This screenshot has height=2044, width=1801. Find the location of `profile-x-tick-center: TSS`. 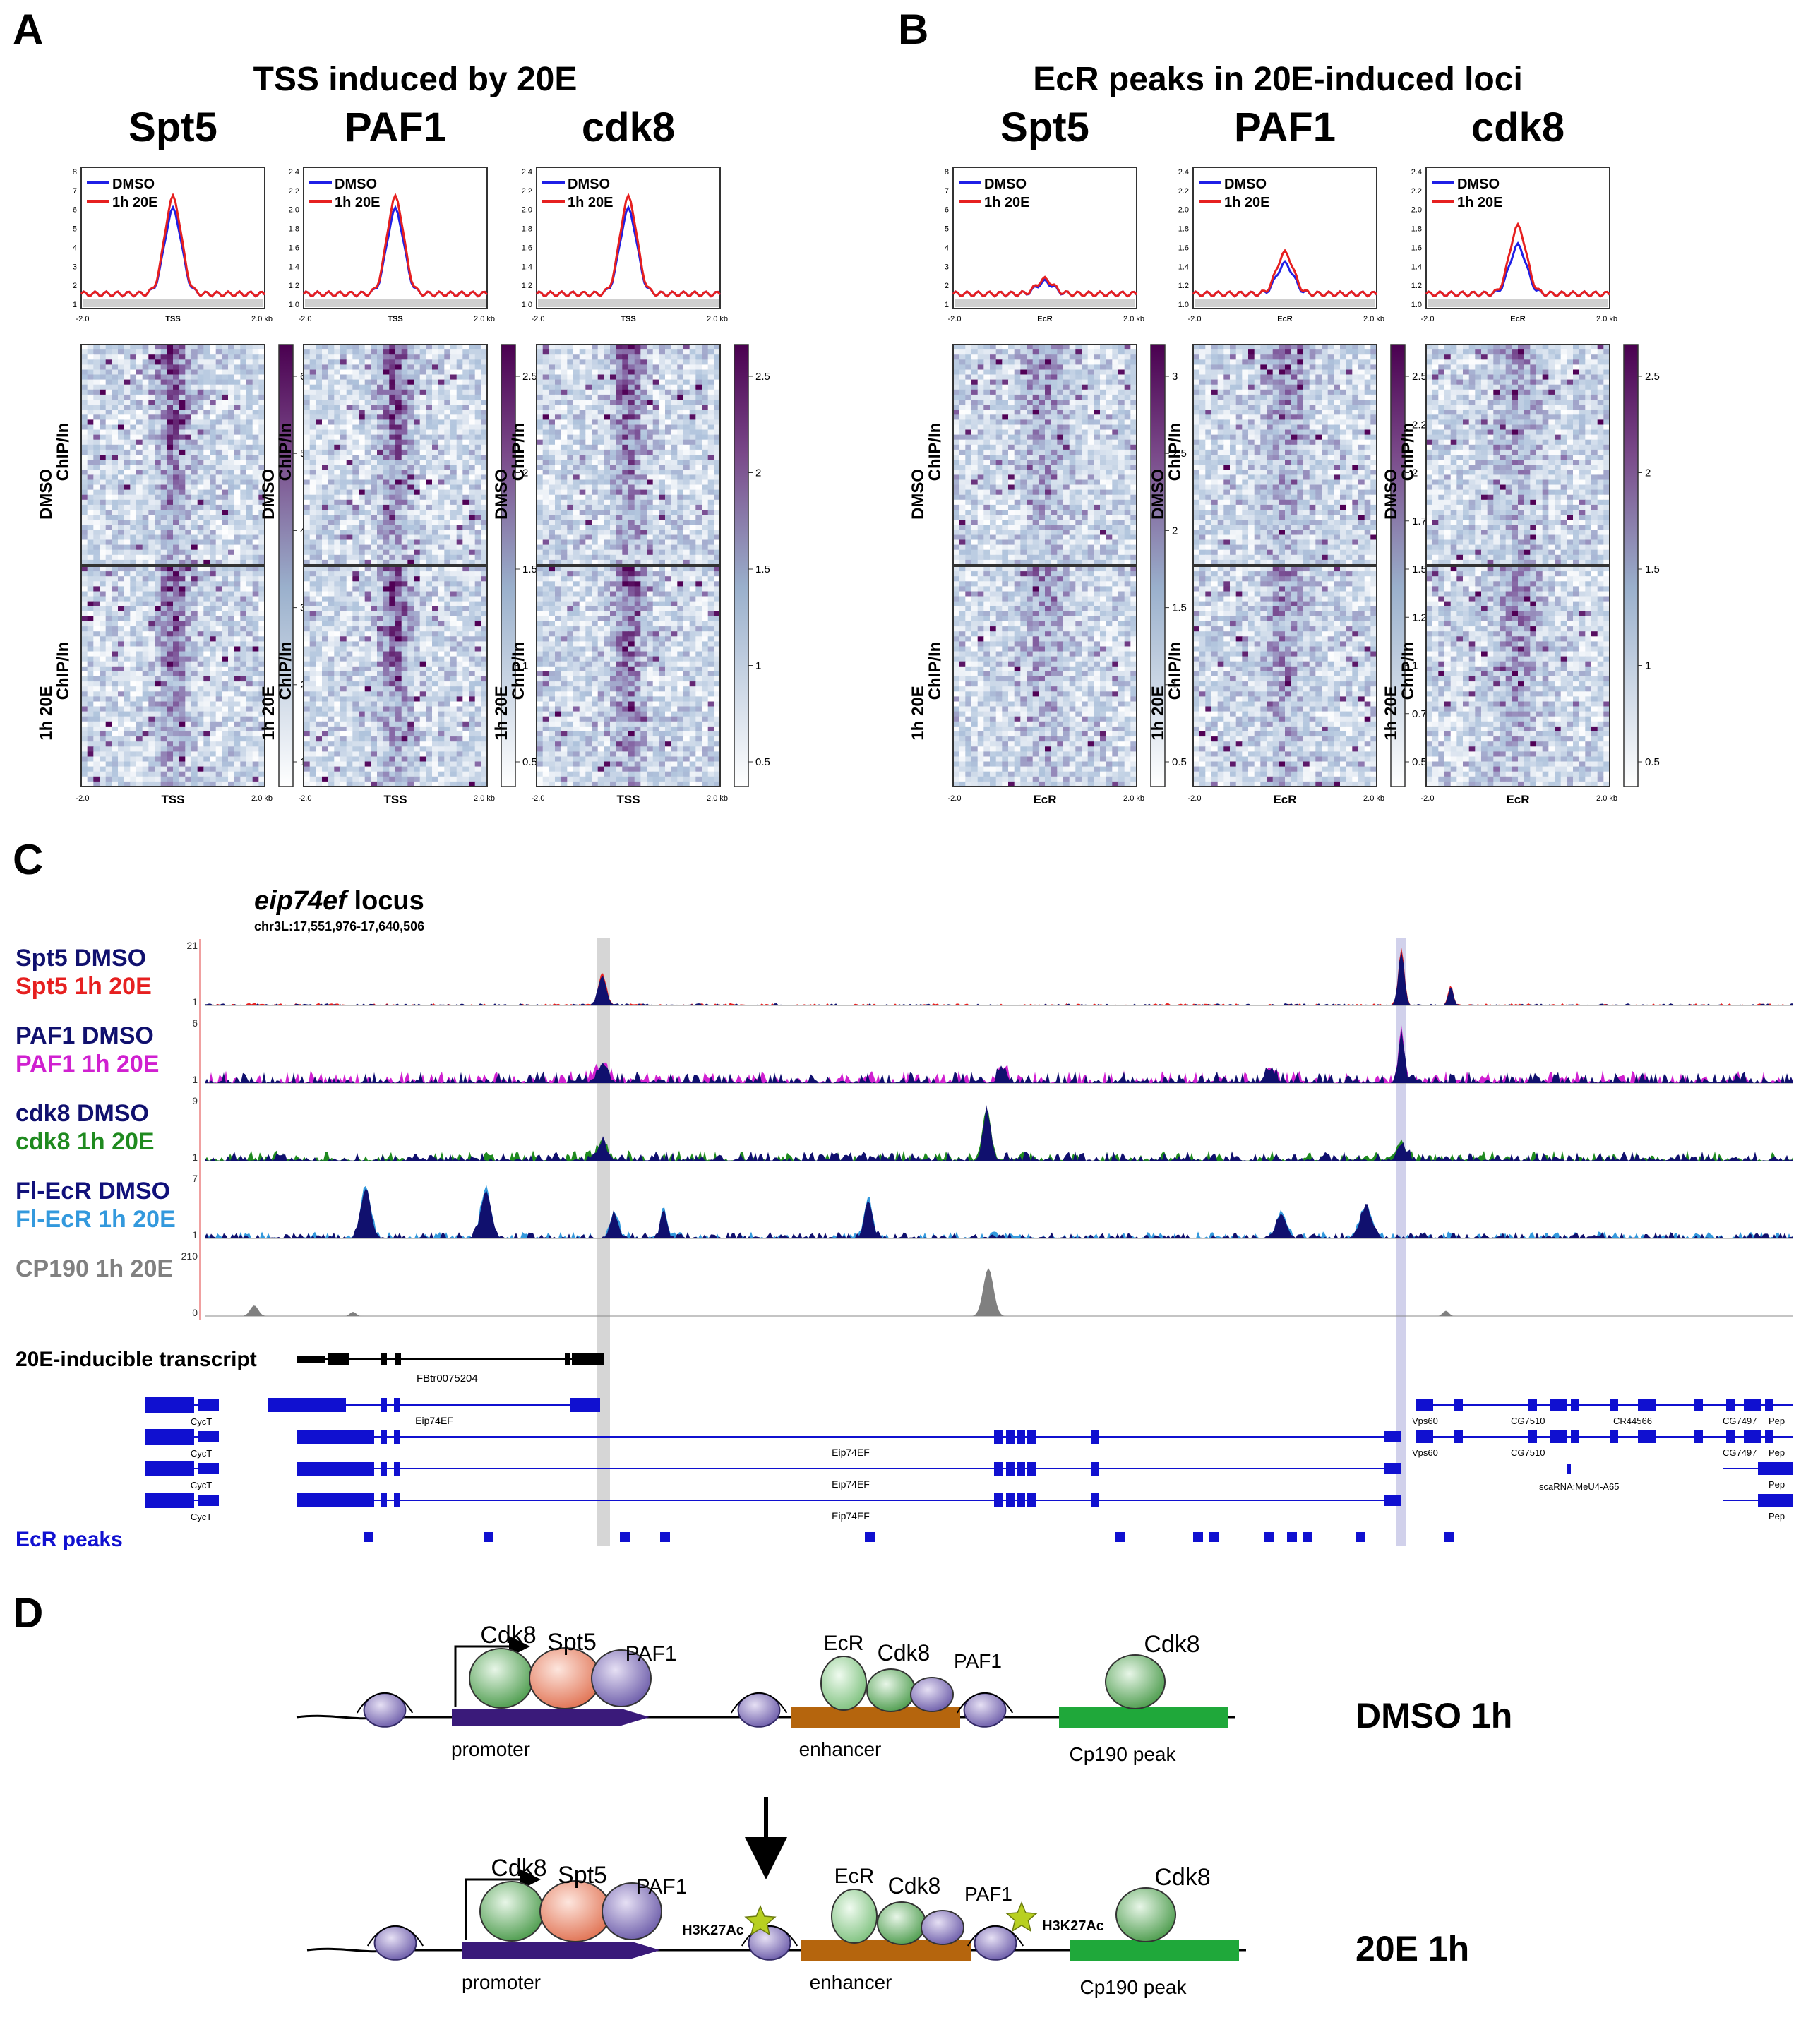

profile-x-tick-center: TSS is located at coordinates (395, 319).